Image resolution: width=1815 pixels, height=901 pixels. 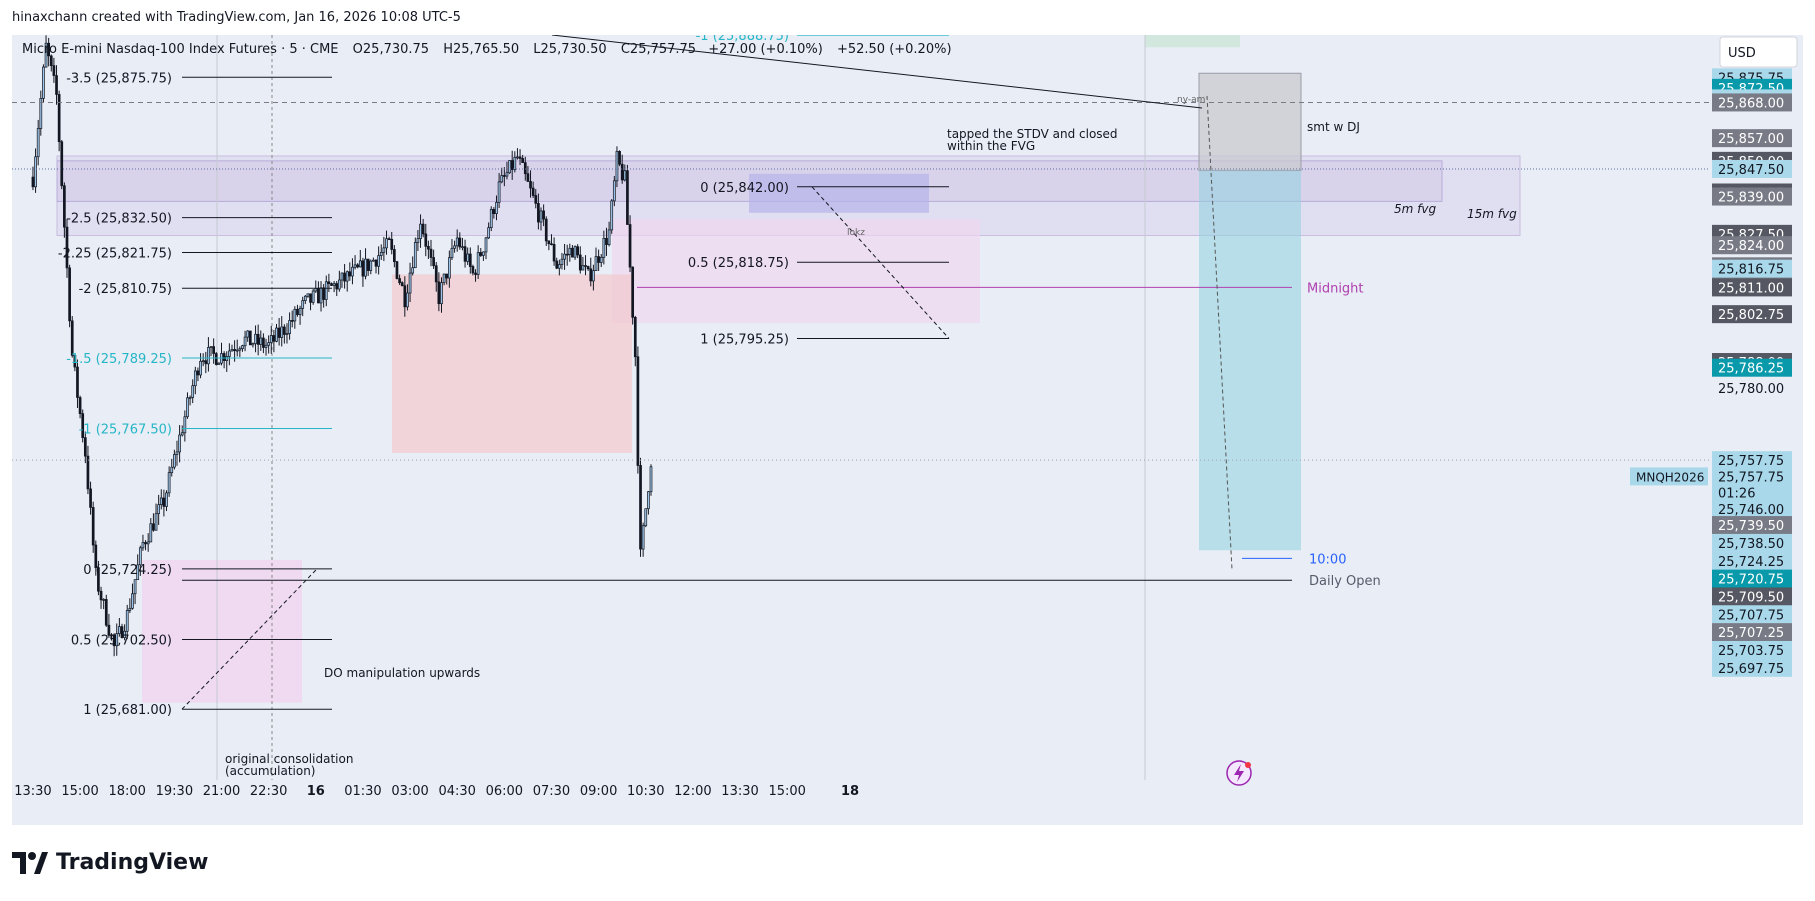 What do you see at coordinates (1752, 560) in the screenshot?
I see `price-label: 25,724.25` at bounding box center [1752, 560].